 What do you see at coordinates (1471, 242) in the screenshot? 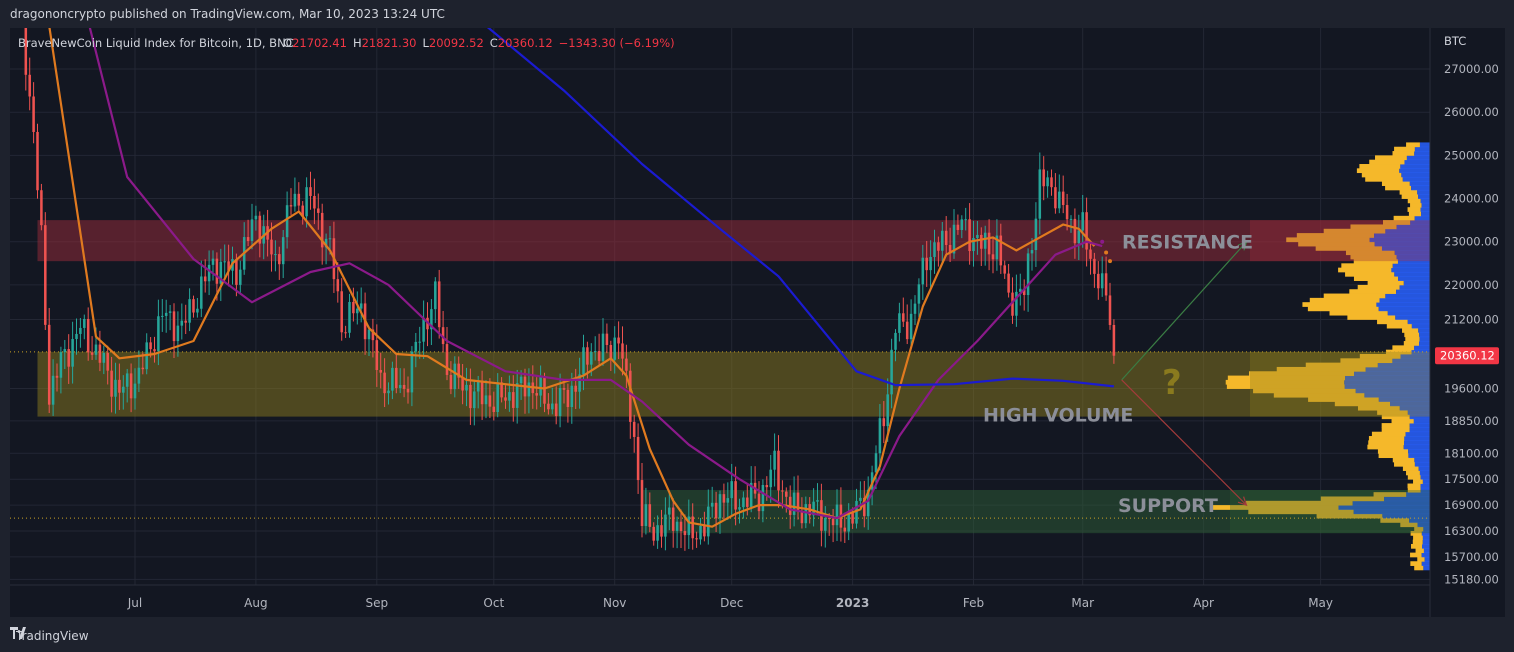
I see `y-tick-label: 23000.00` at bounding box center [1471, 242].